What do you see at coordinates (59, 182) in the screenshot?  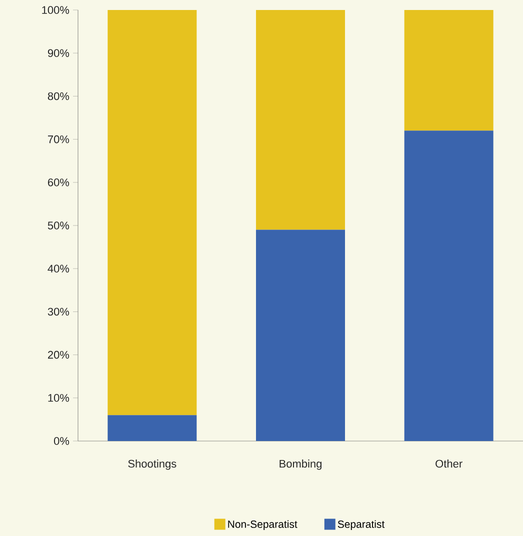 I see `y-tick-label: 60%` at bounding box center [59, 182].